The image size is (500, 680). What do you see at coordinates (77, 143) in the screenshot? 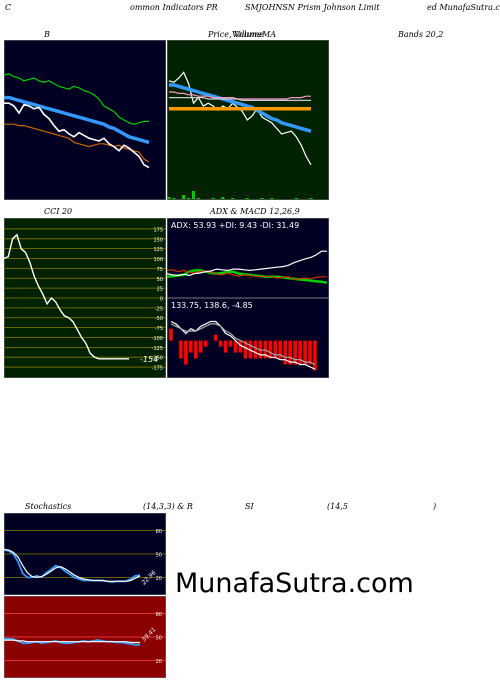
I see `bollinger-bands-lower-line` at bounding box center [77, 143].